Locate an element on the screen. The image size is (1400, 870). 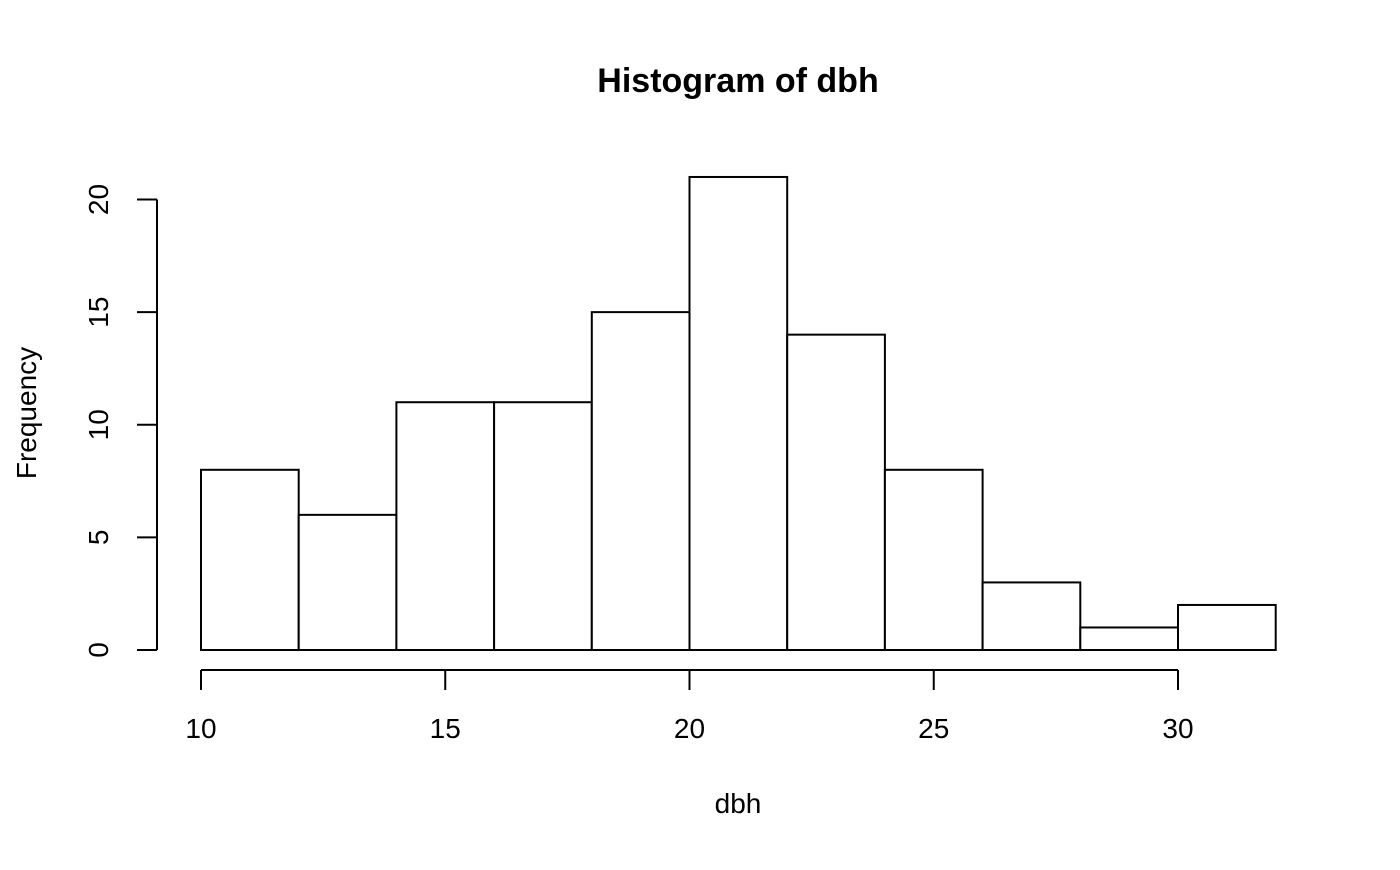
y-axis-label: Frequency is located at coordinates (26, 413).